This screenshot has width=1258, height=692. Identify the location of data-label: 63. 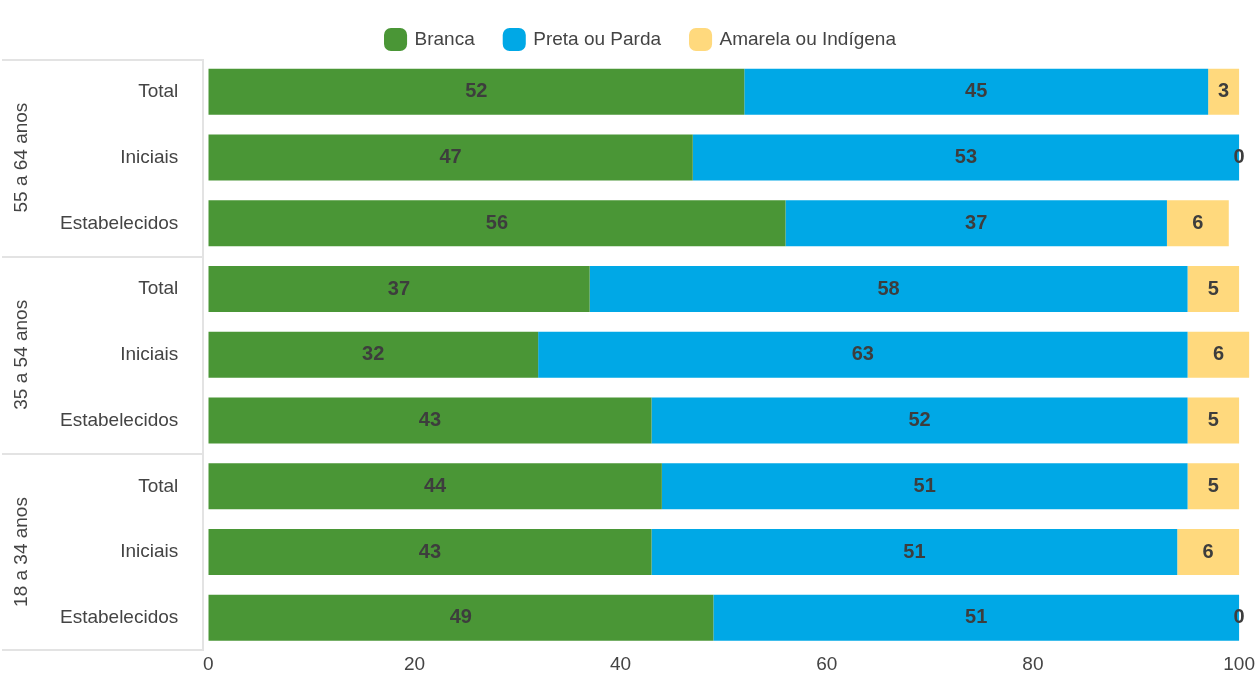
(862, 353).